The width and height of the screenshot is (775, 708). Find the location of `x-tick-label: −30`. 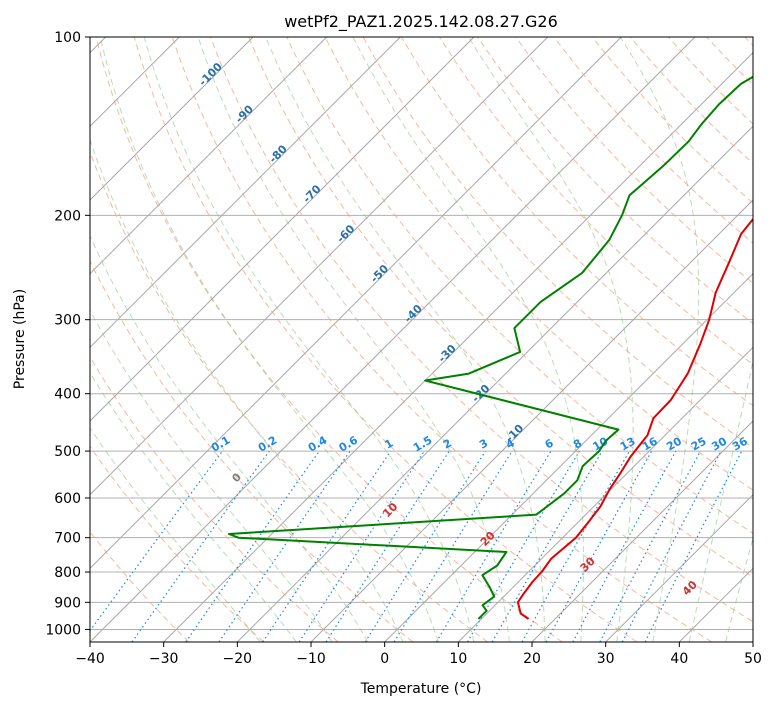

x-tick-label: −30 is located at coordinates (164, 659).